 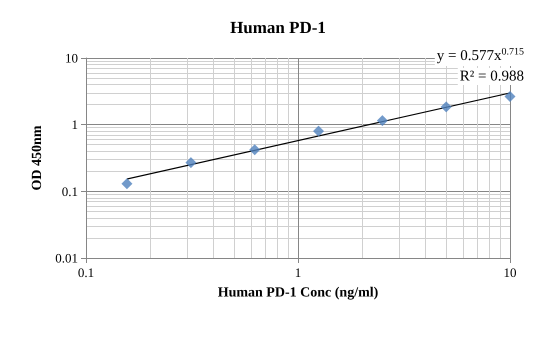 I want to click on y-tick-label: 10, so click(x=71, y=58).